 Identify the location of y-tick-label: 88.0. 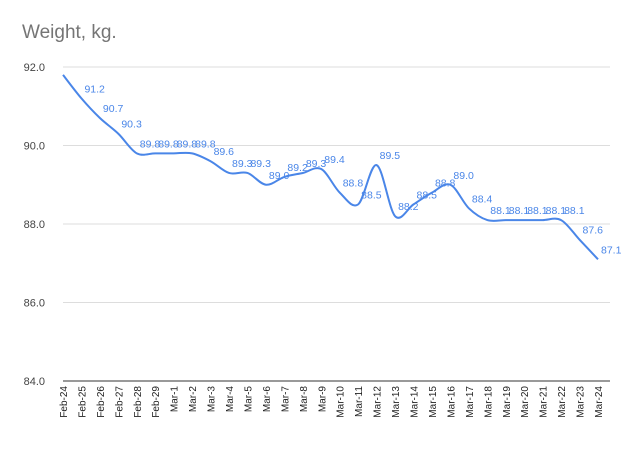
(34, 225).